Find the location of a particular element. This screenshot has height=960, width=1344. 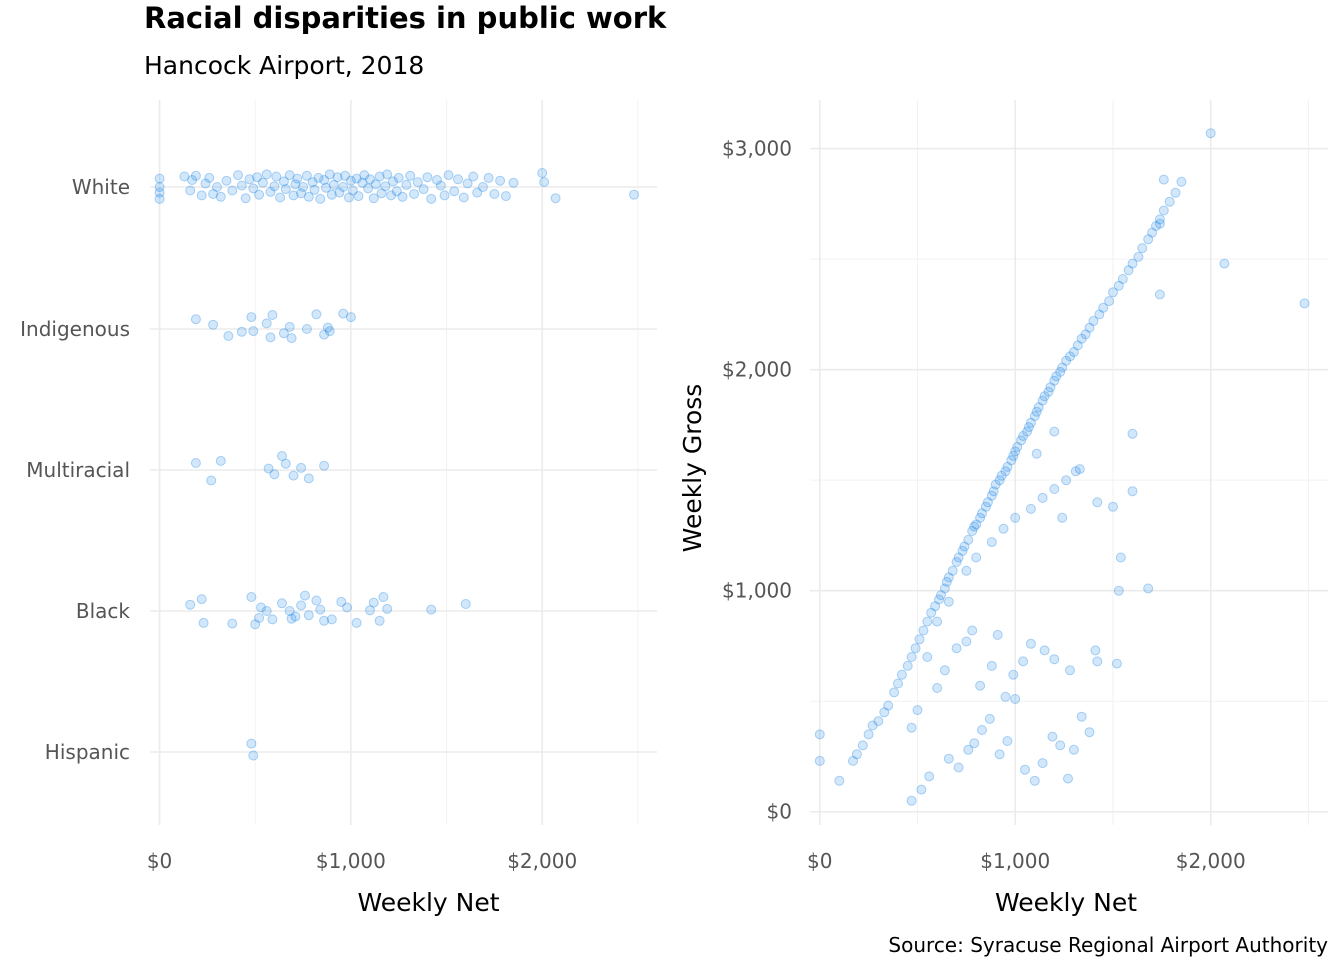

x-tick-label: $2,000 is located at coordinates (1211, 861).